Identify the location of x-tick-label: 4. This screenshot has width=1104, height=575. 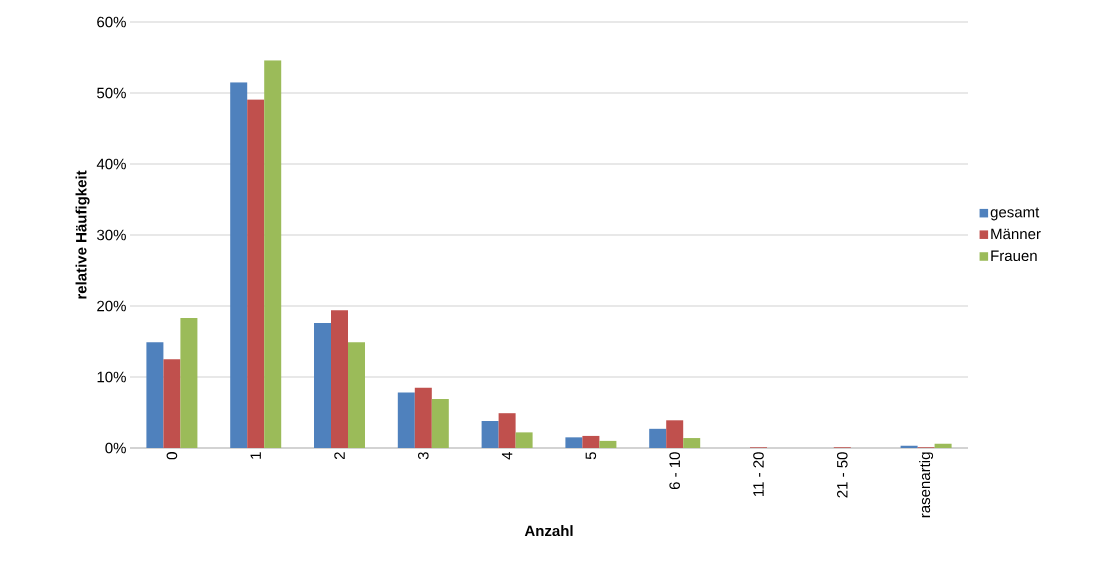
(507, 455).